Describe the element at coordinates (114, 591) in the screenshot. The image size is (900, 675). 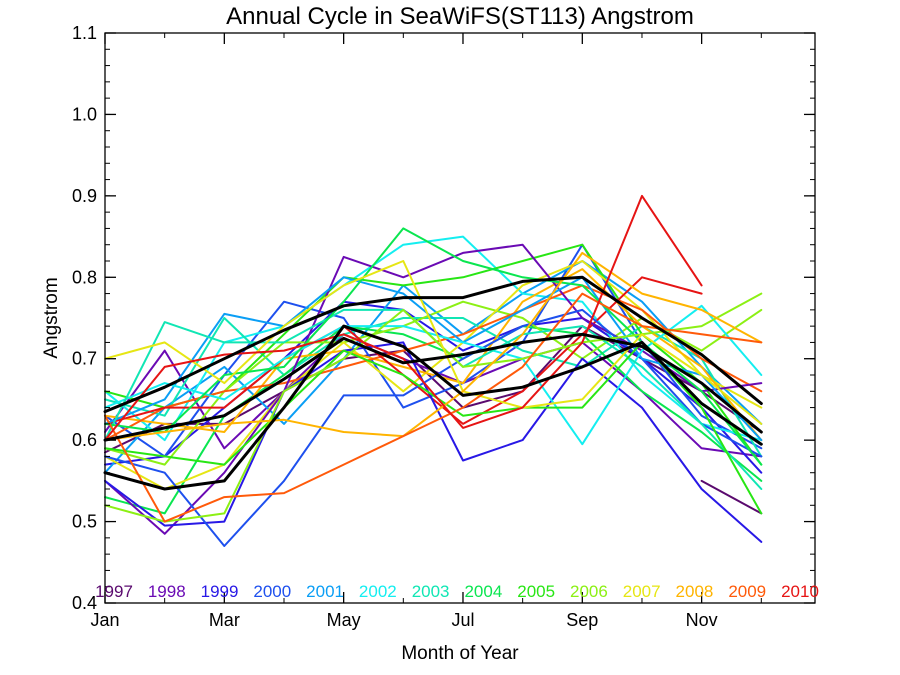
I see `legend-label-1997: 1997` at that location.